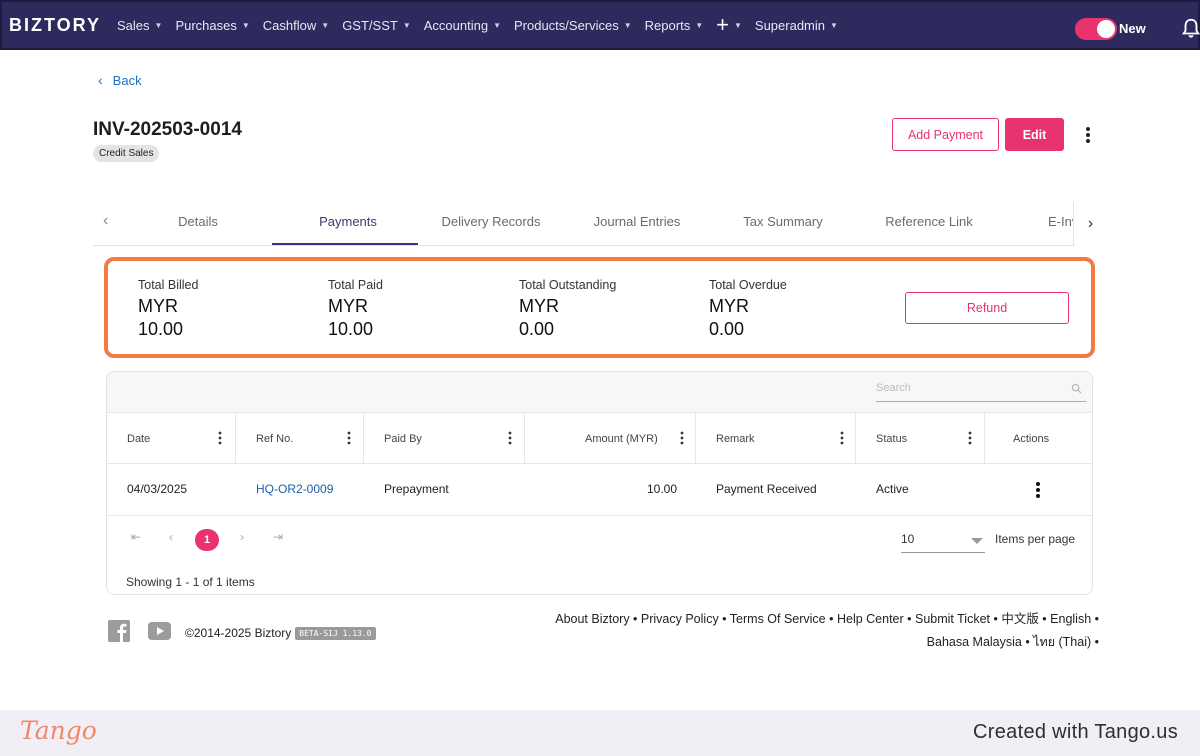  Describe the element at coordinates (278, 537) in the screenshot. I see `last-page-icon: ⇥` at that location.